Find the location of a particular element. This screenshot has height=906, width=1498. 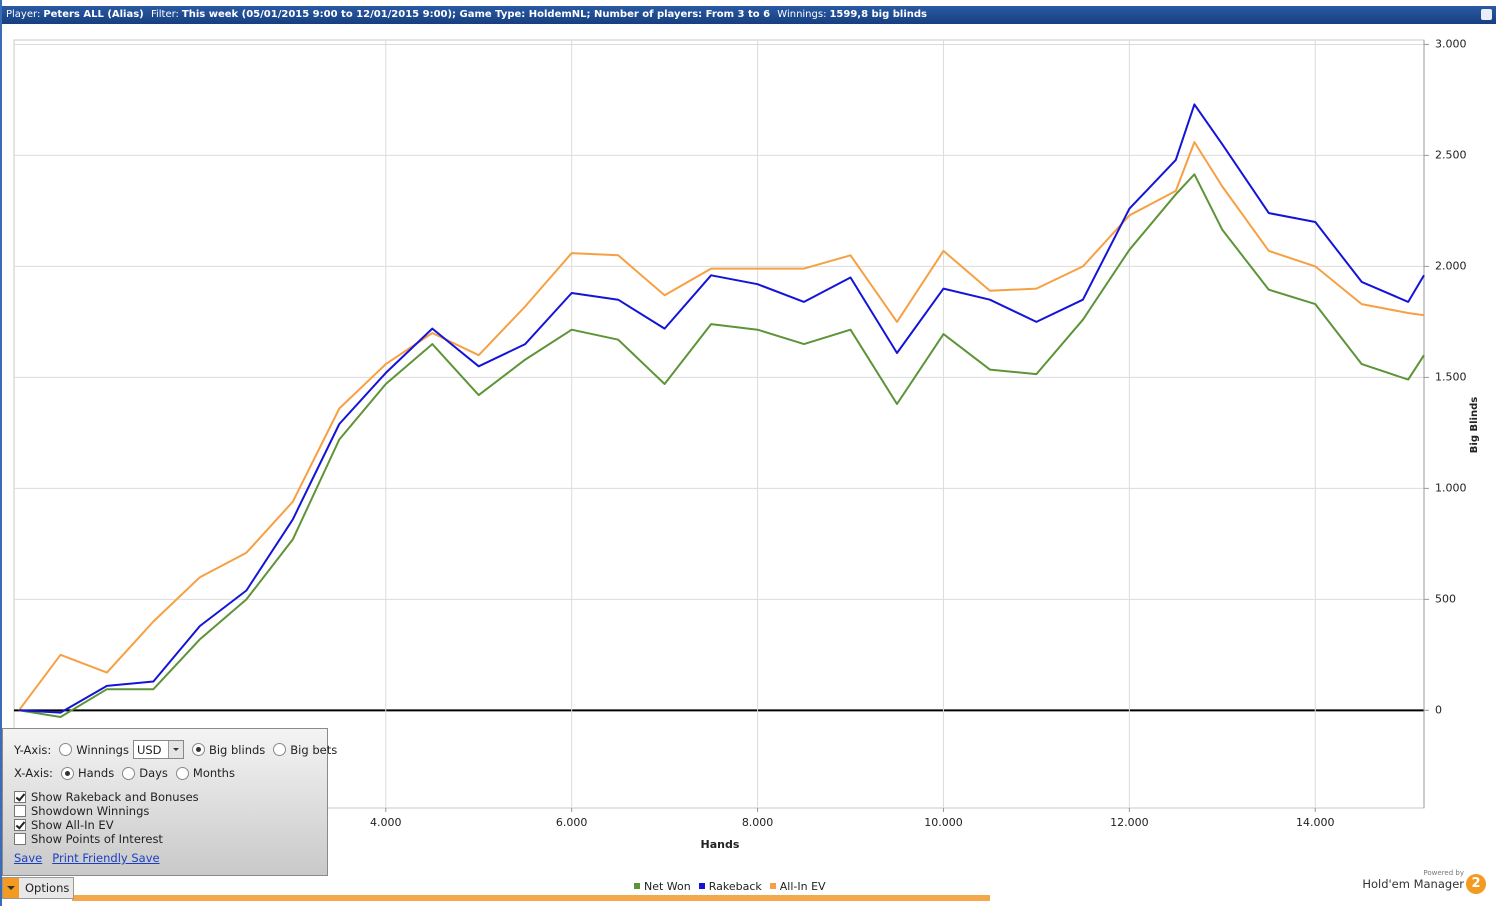

brand-name: Hold'em Manager is located at coordinates (1413, 884).